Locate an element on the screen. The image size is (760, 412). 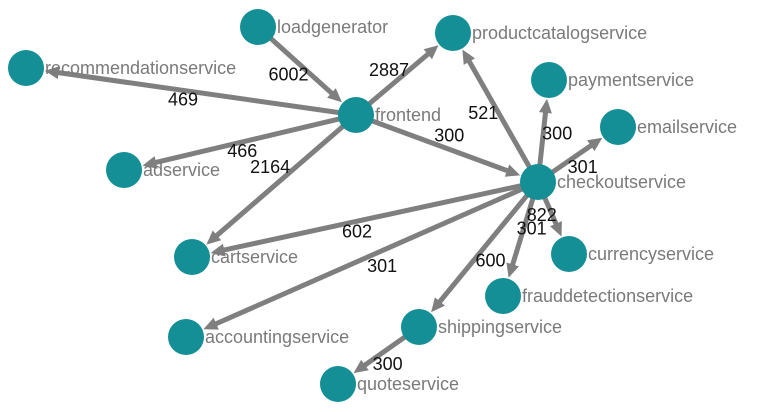
node-label: shippingservice is located at coordinates (500, 327).